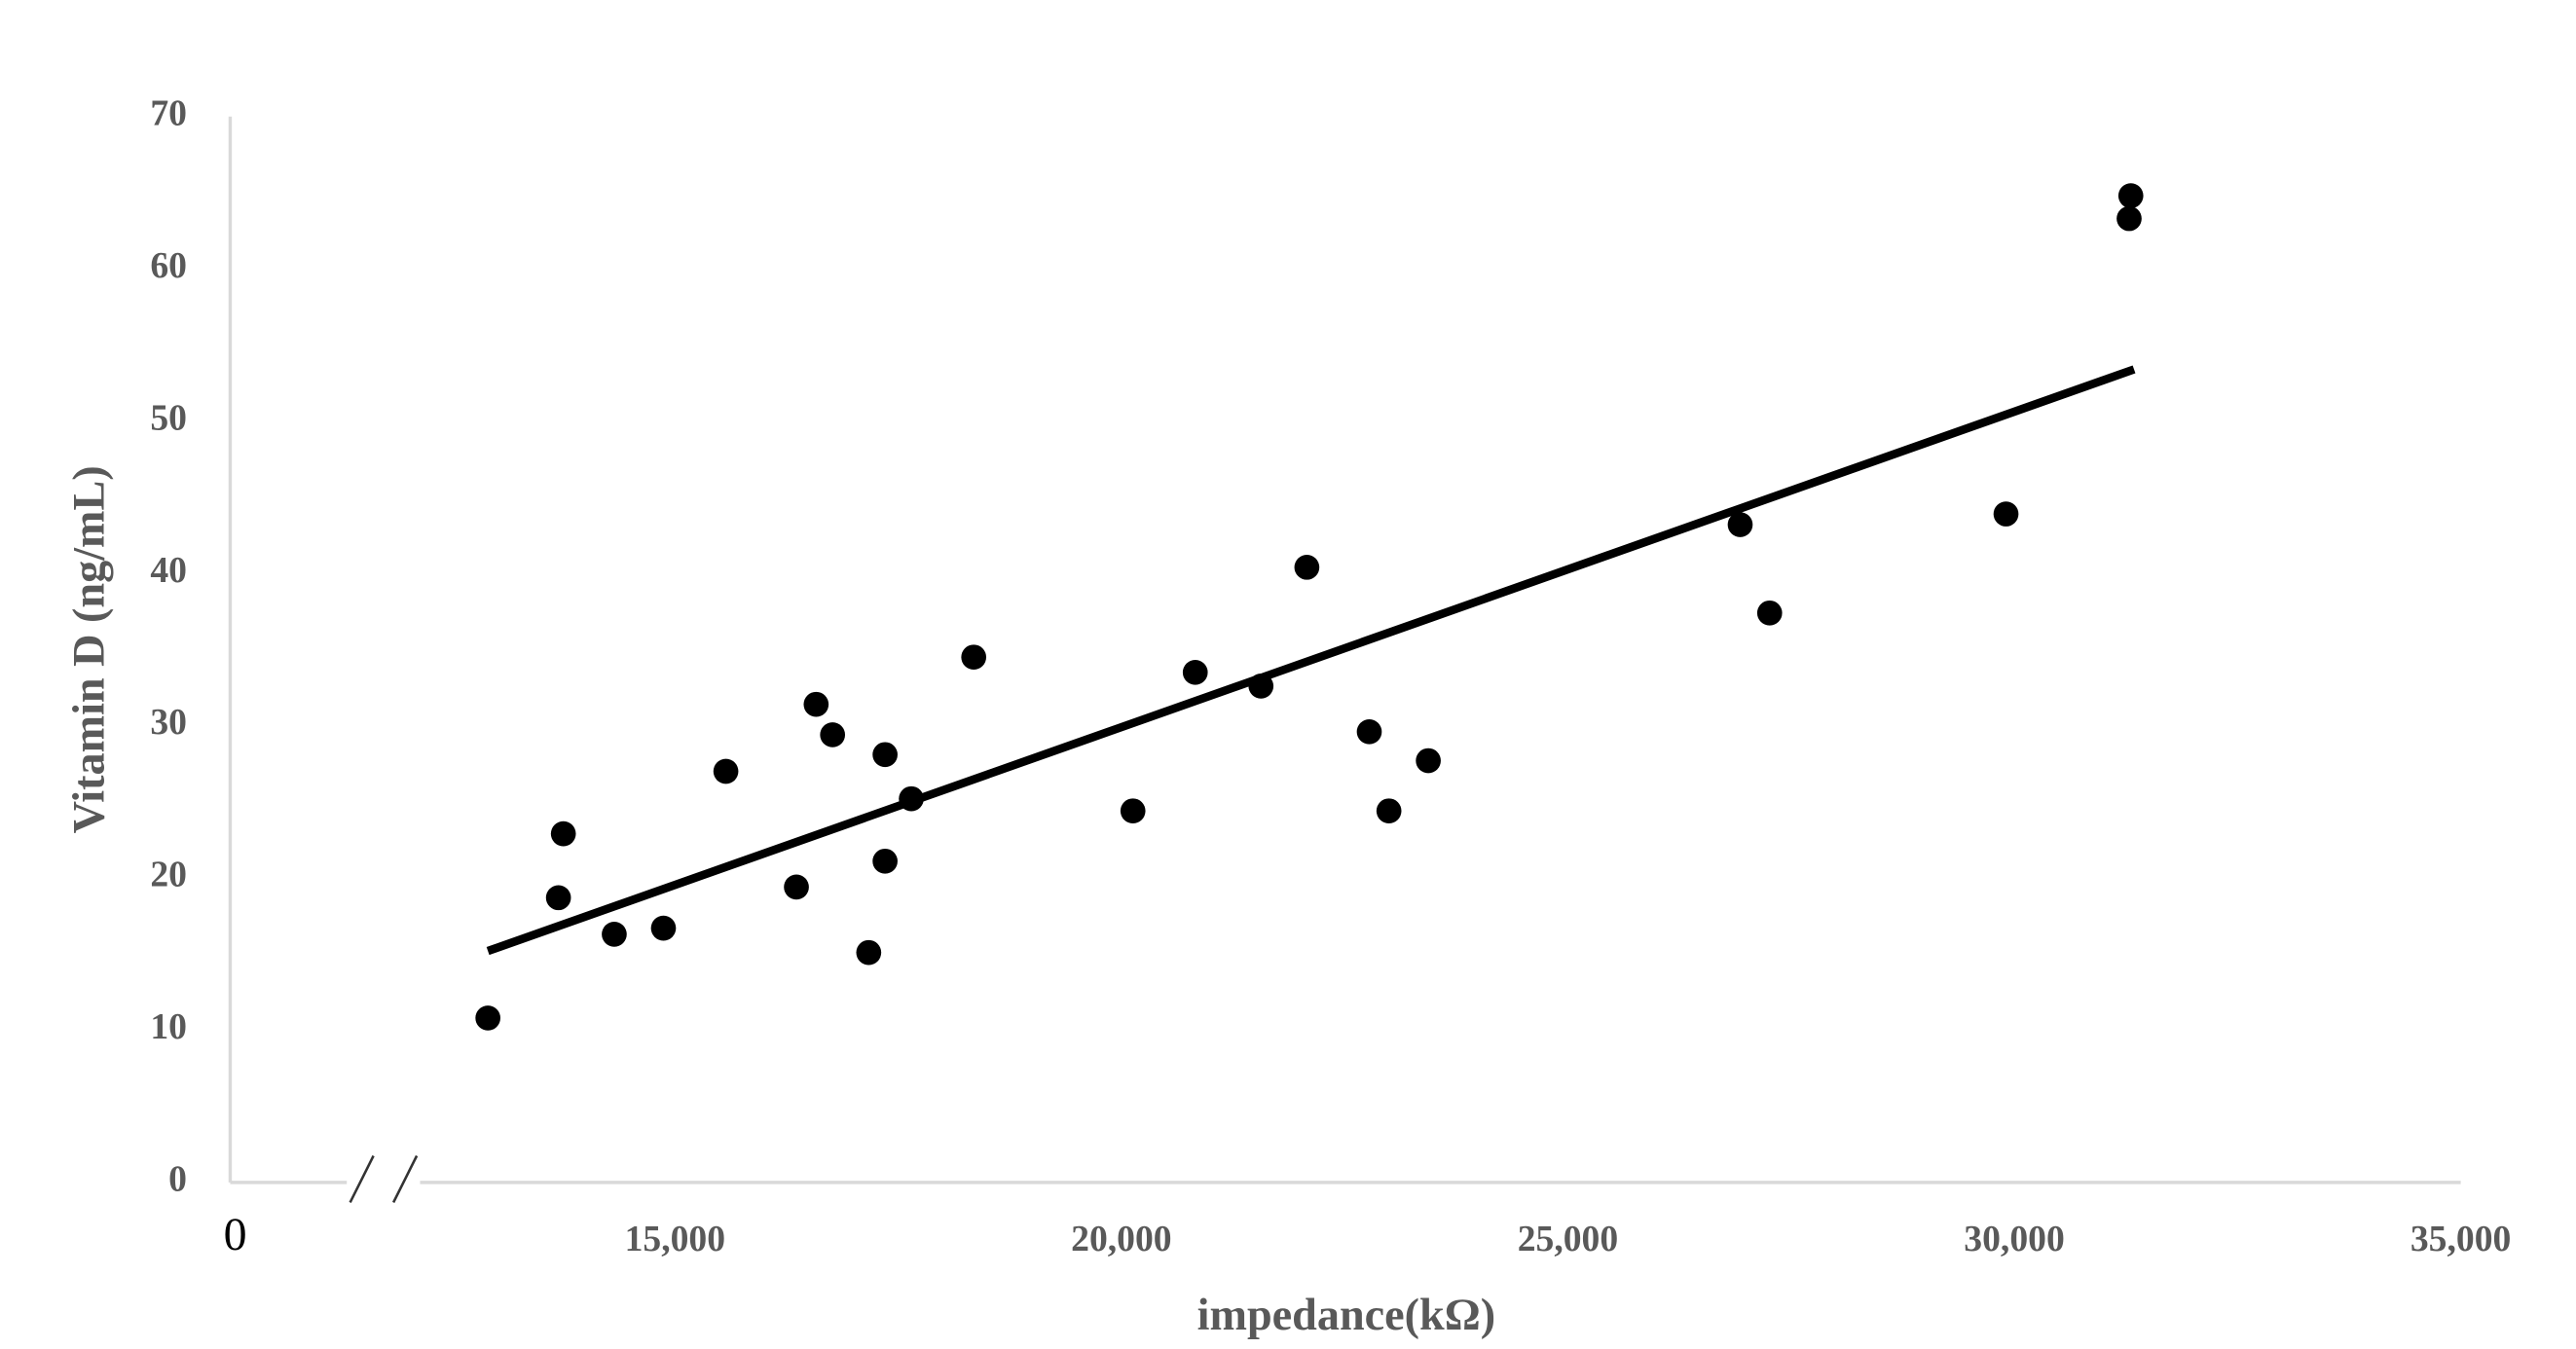 The width and height of the screenshot is (2576, 1349). Describe the element at coordinates (168, 417) in the screenshot. I see `y-tick-label: 50` at that location.